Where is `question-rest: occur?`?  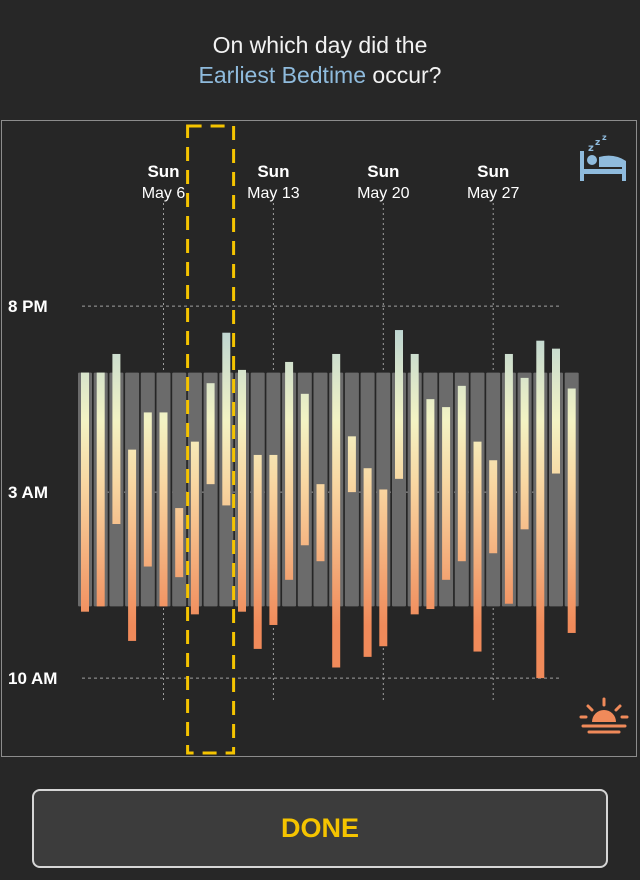 question-rest: occur? is located at coordinates (404, 75).